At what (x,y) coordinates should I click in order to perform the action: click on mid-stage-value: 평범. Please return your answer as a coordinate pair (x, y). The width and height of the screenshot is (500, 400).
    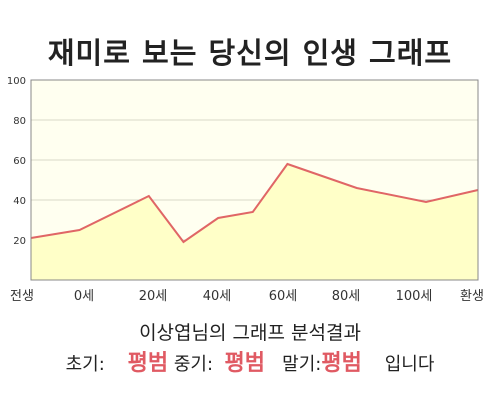
    Looking at the image, I should click on (244, 363).